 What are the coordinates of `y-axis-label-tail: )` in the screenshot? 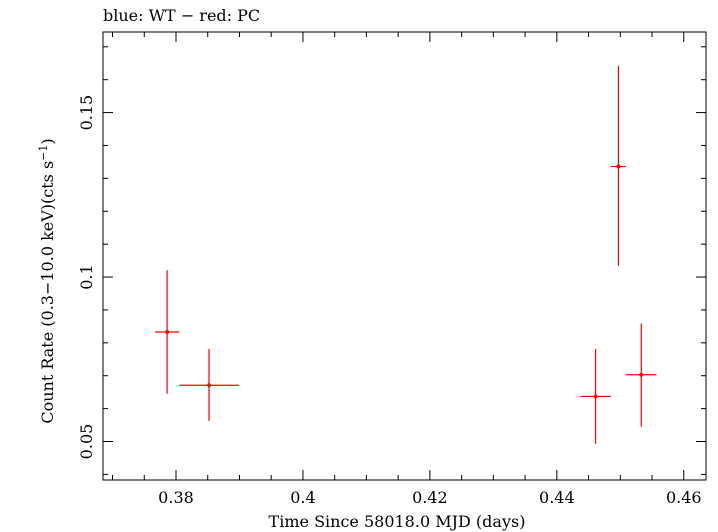 It's located at (47, 141).